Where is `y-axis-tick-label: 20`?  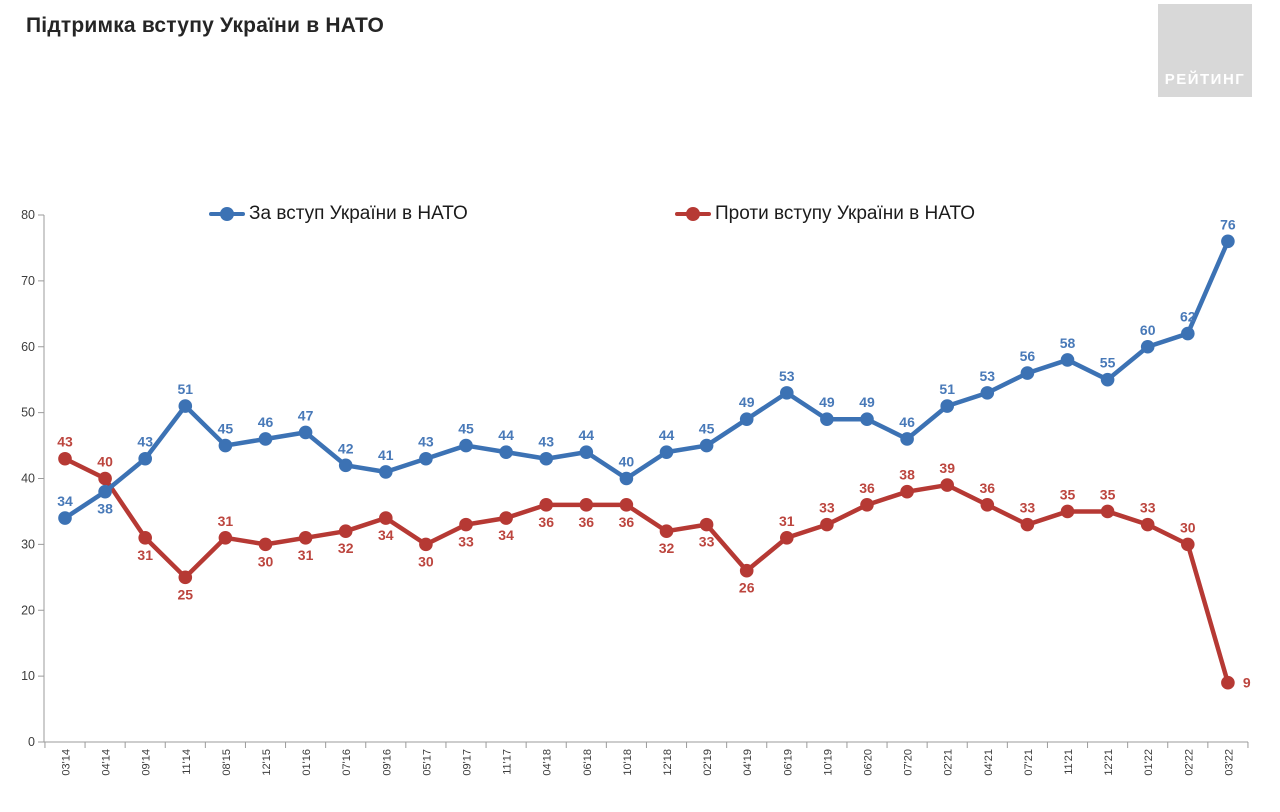 y-axis-tick-label: 20 is located at coordinates (28, 610).